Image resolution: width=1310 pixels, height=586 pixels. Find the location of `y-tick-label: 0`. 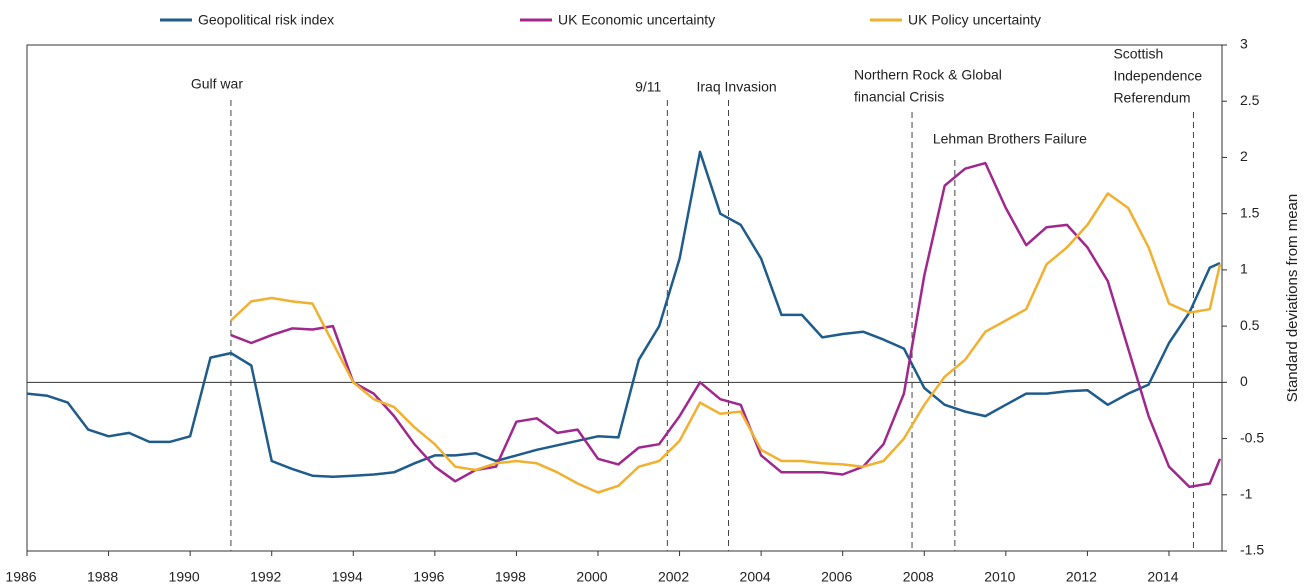

y-tick-label: 0 is located at coordinates (1244, 381).